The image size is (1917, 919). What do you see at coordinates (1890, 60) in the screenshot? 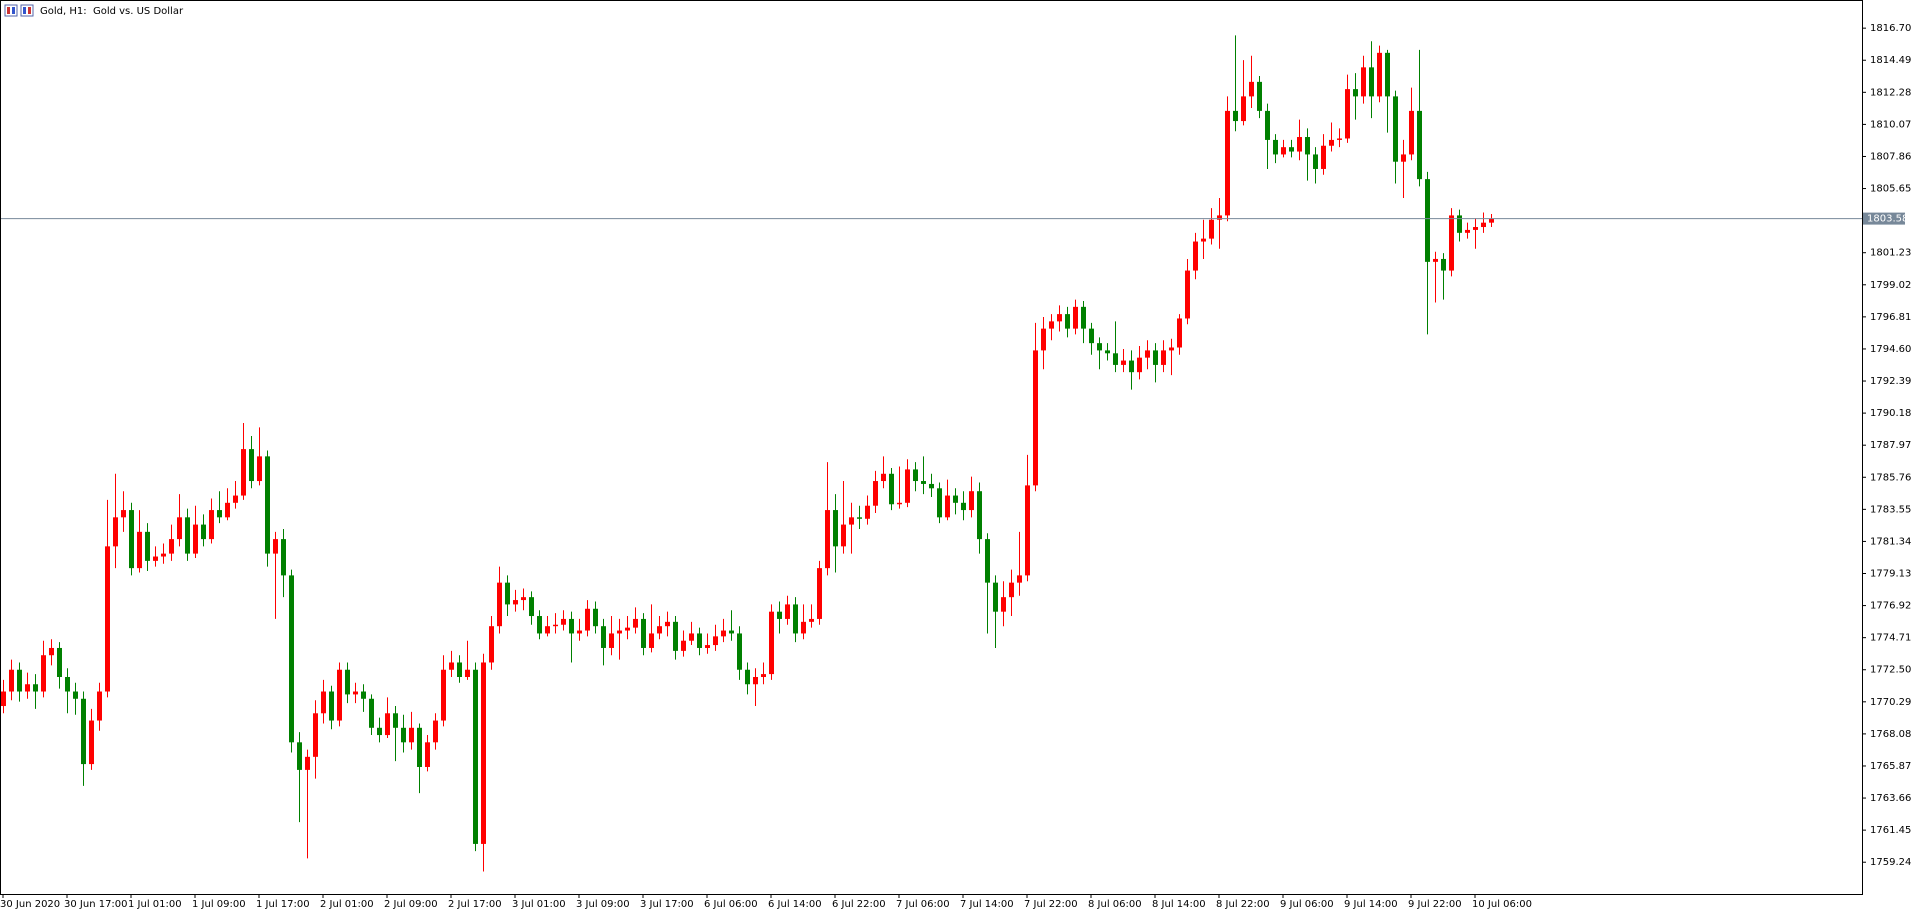
I see `y-tick-label: 1814.49` at bounding box center [1890, 60].